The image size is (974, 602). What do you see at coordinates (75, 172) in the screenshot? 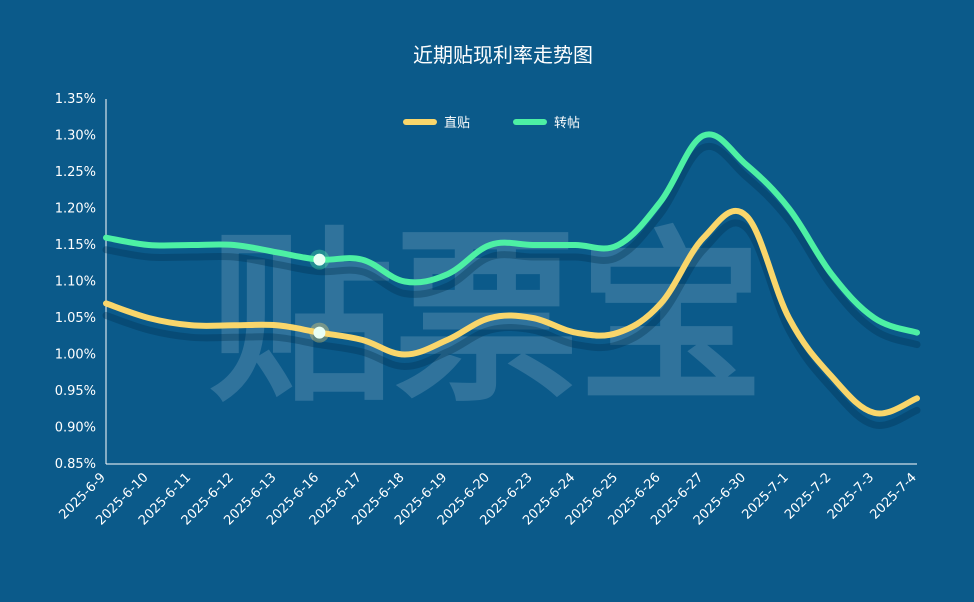
I see `y-tick-label: 1.25%` at bounding box center [75, 172].